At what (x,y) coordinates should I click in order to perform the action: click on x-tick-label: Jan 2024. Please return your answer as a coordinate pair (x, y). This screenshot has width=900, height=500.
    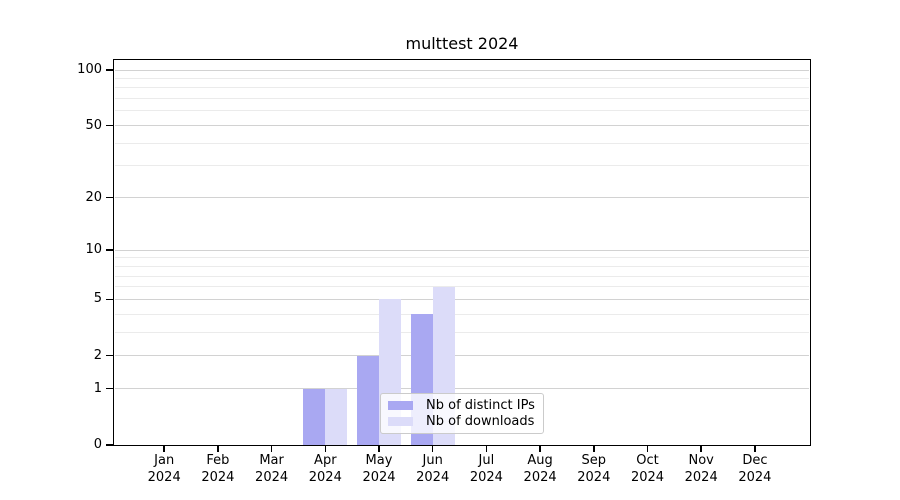
    Looking at the image, I should click on (164, 469).